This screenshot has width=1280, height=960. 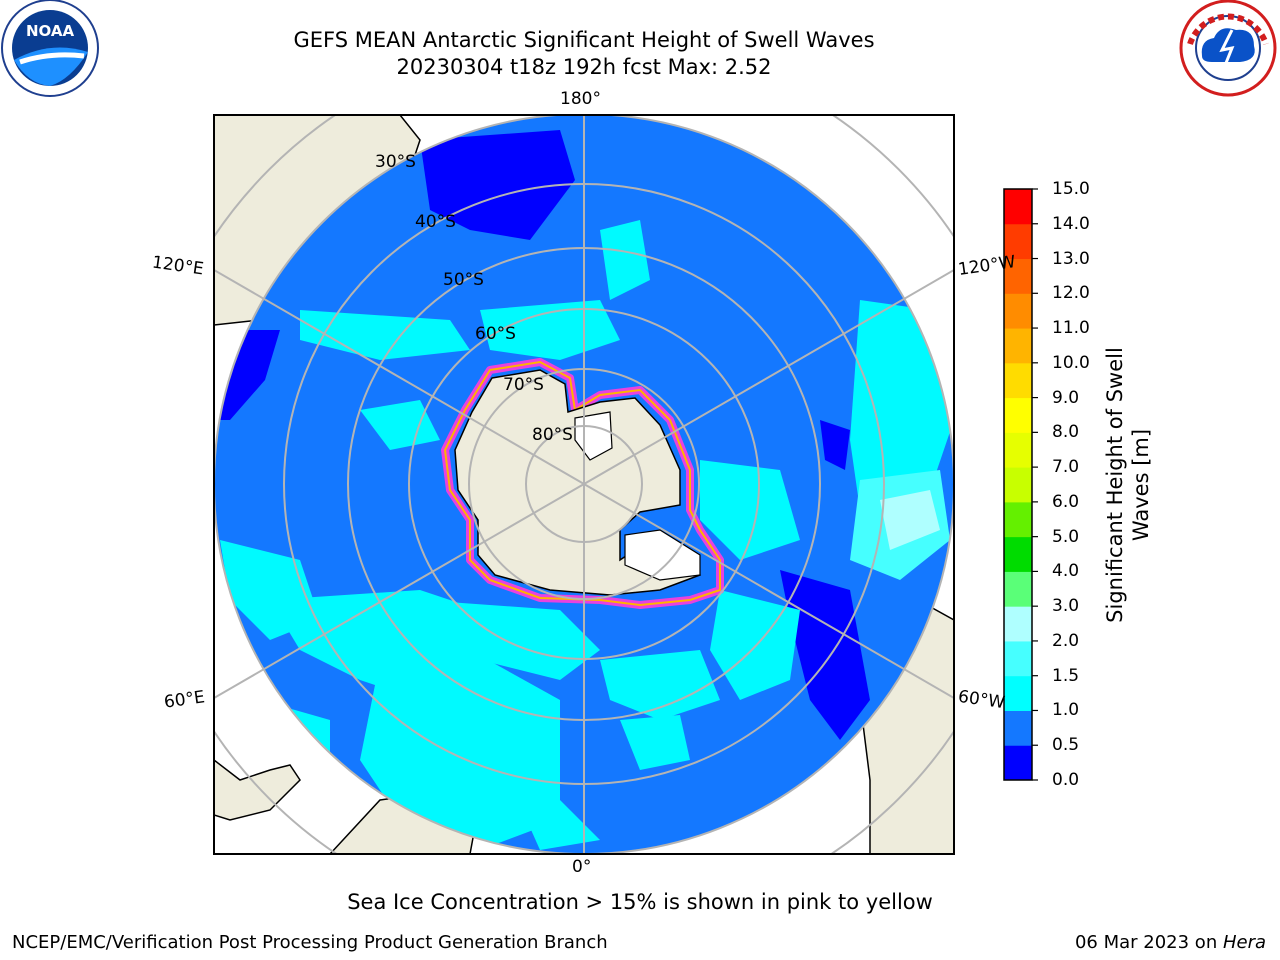 I want to click on colorbar-tick-label: 10.0, so click(x=1071, y=362).